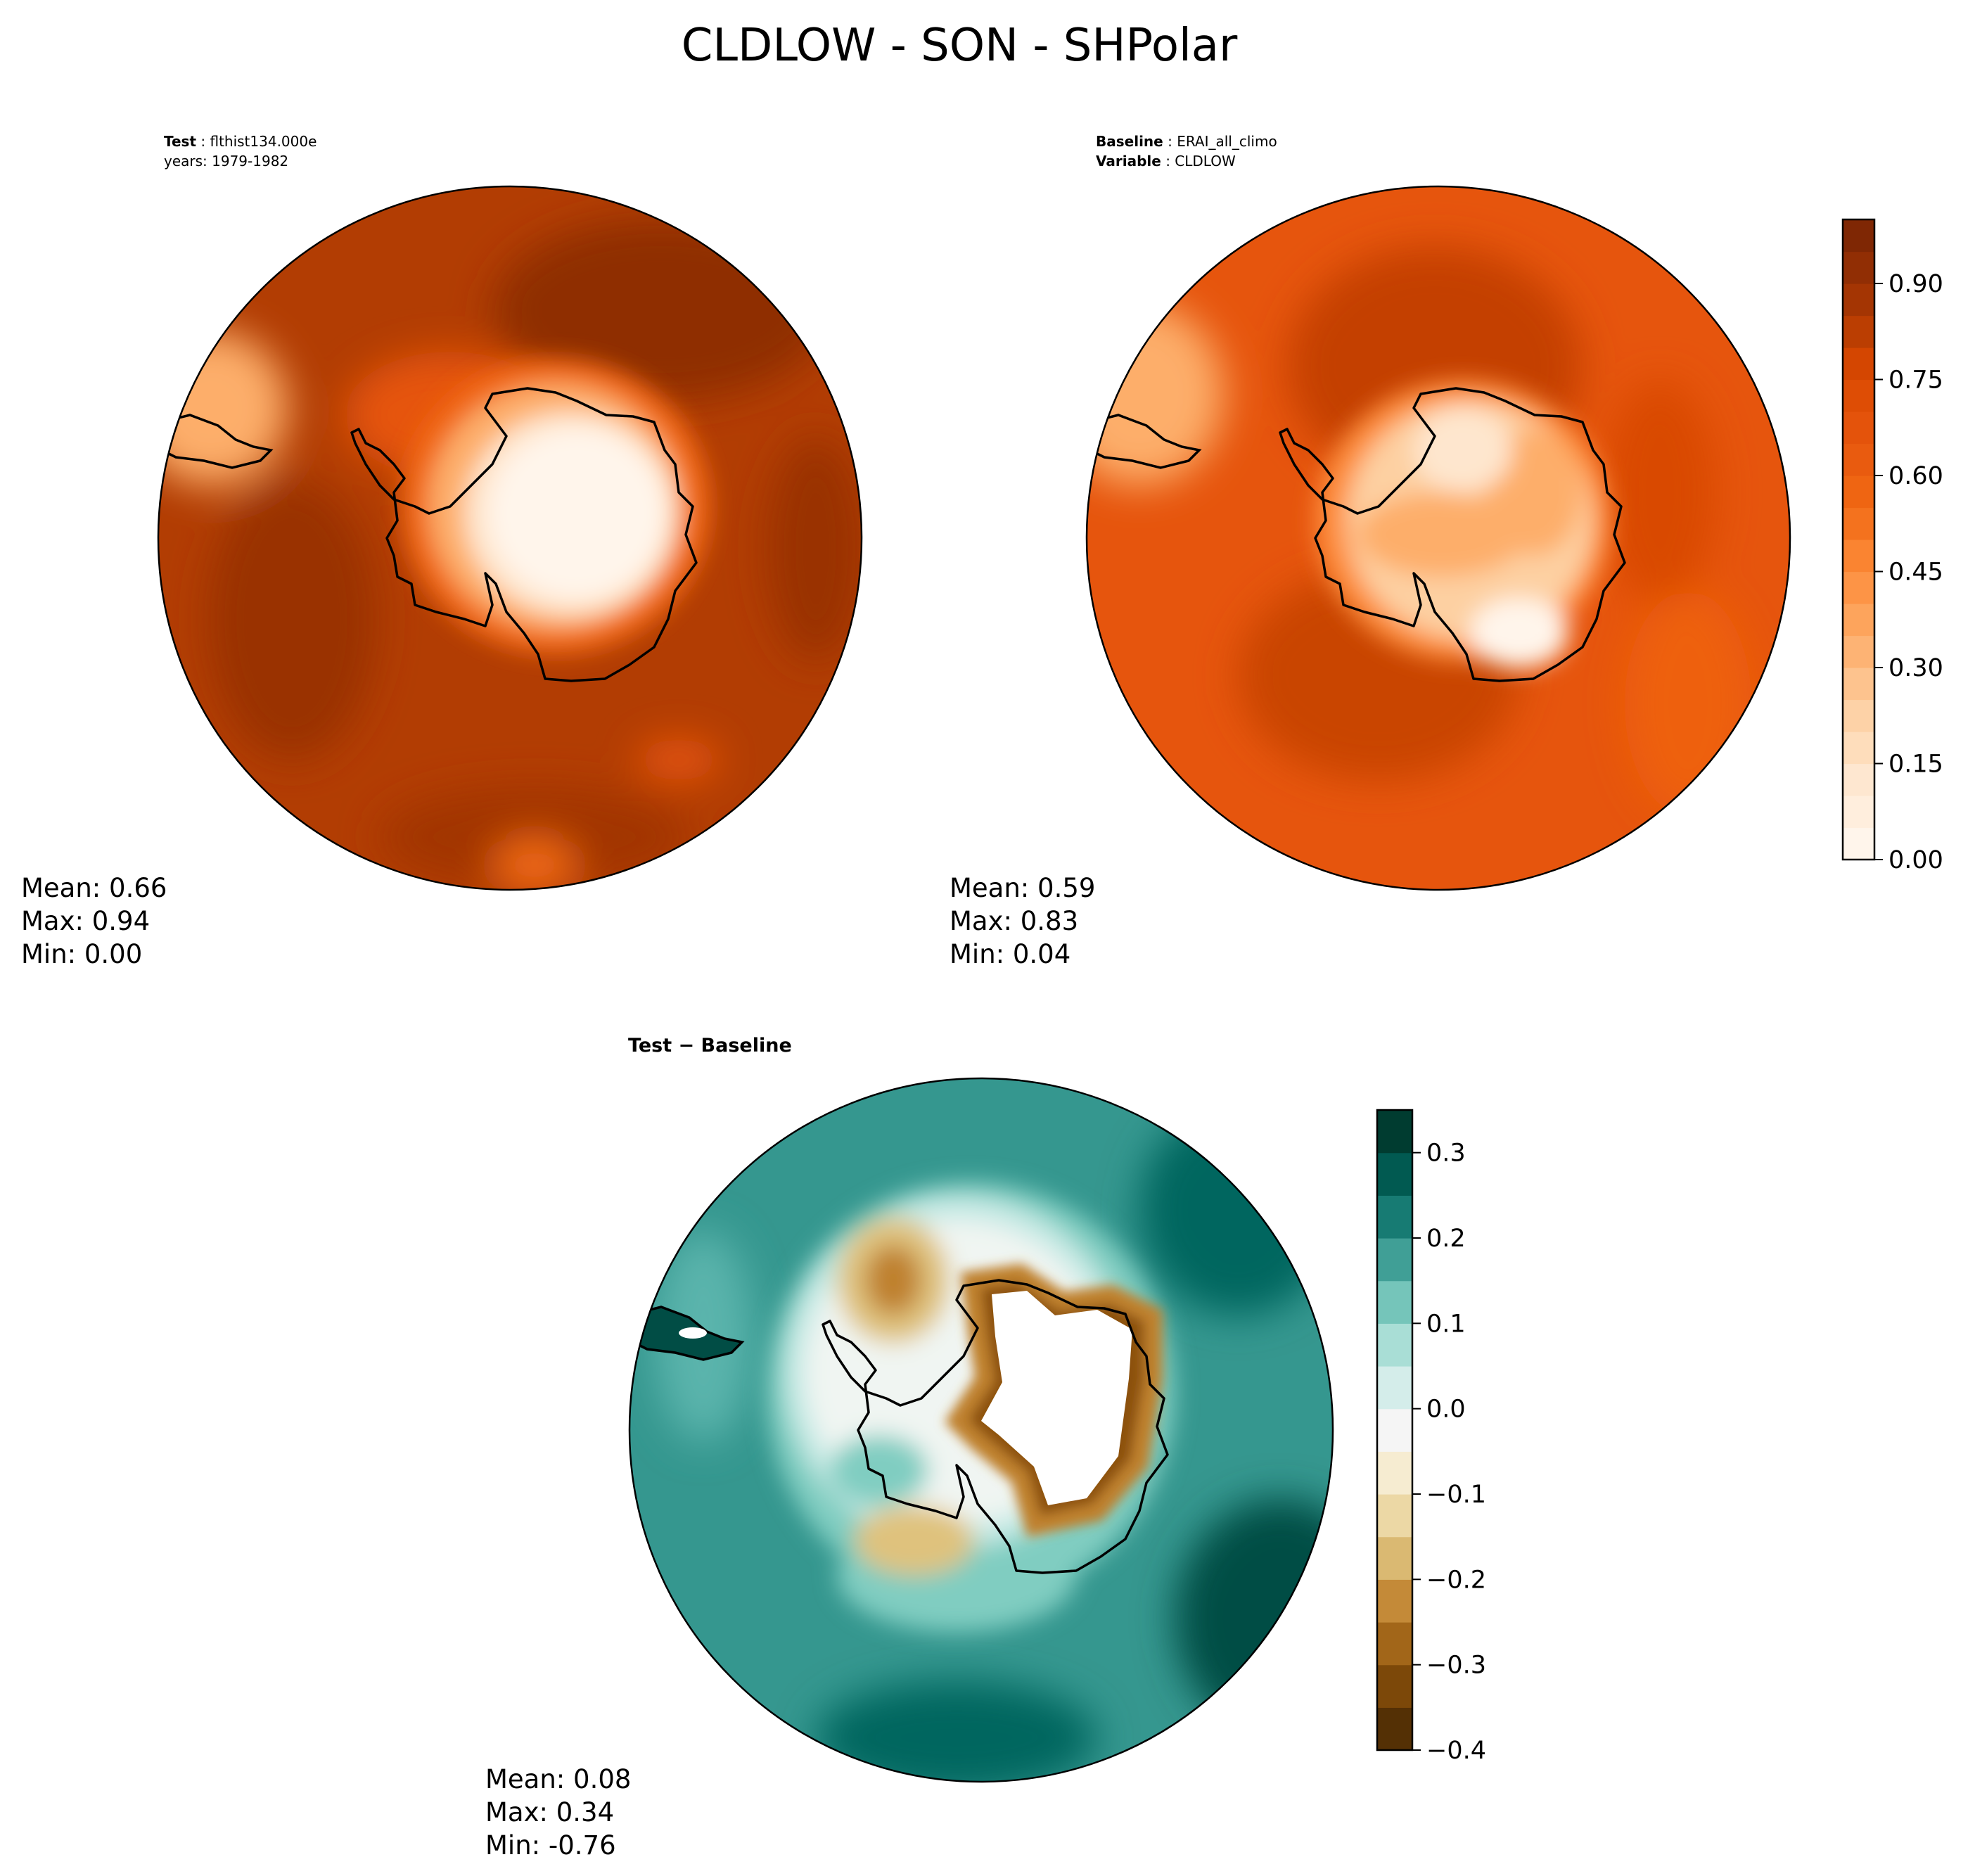 Image resolution: width=1975 pixels, height=1876 pixels. I want to click on baseline-header-line2: Variable : CLDLOW, so click(1166, 161).